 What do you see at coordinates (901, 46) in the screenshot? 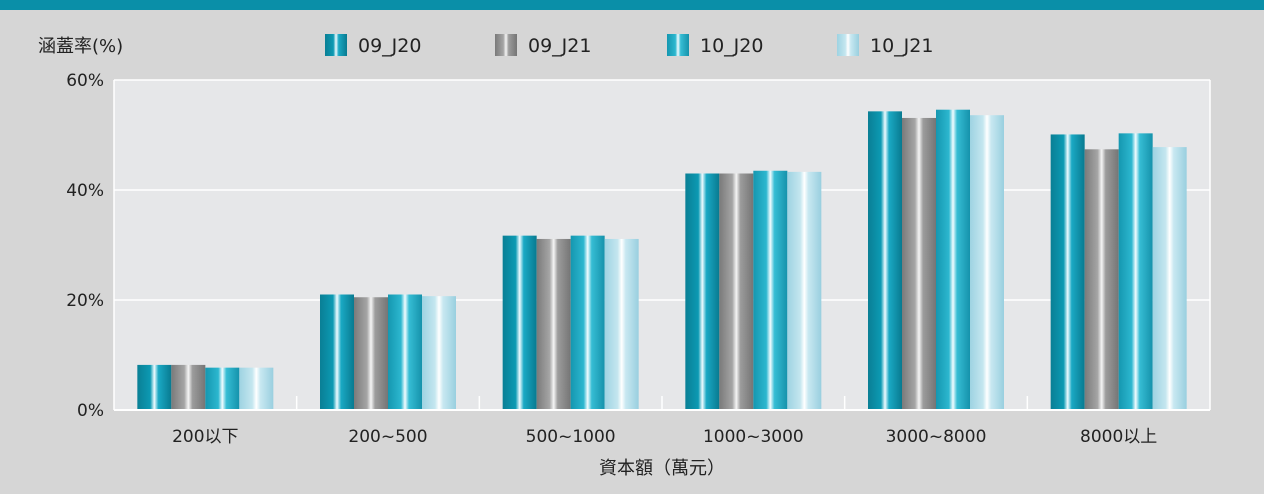
I see `legend-label: 10_J21` at bounding box center [901, 46].